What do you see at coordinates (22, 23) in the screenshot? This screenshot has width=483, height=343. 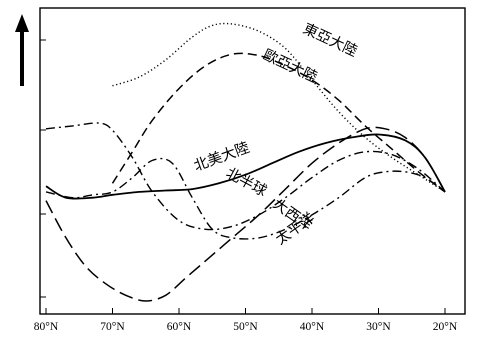 I see `arrow-head-icon` at bounding box center [22, 23].